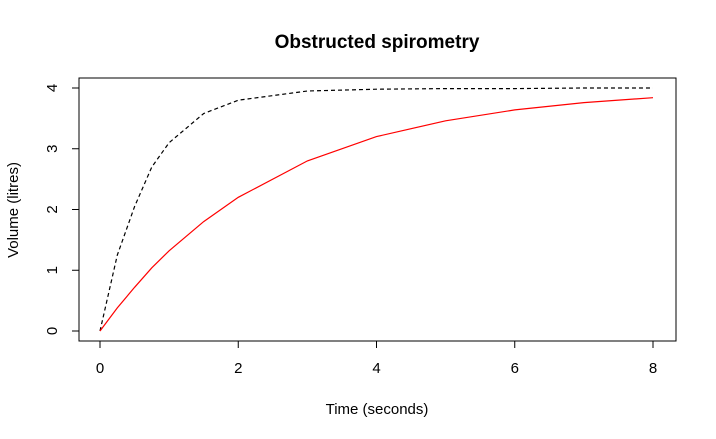 The image size is (716, 439). I want to click on x-tick-label: 2, so click(238, 368).